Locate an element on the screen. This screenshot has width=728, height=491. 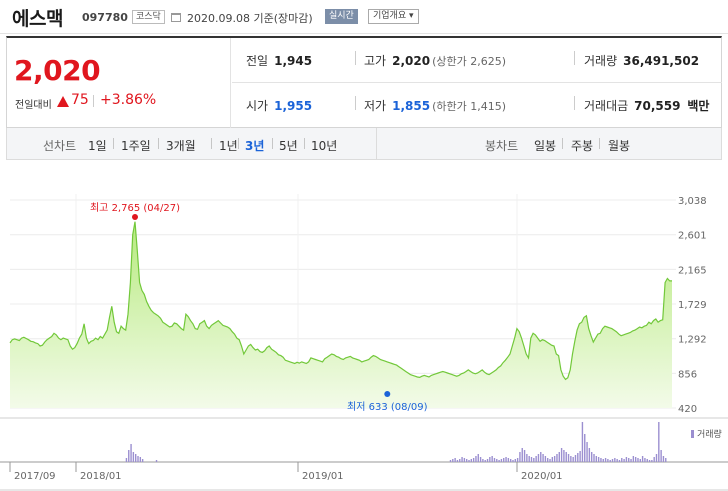
stock-code: 097780 is located at coordinates (105, 17).